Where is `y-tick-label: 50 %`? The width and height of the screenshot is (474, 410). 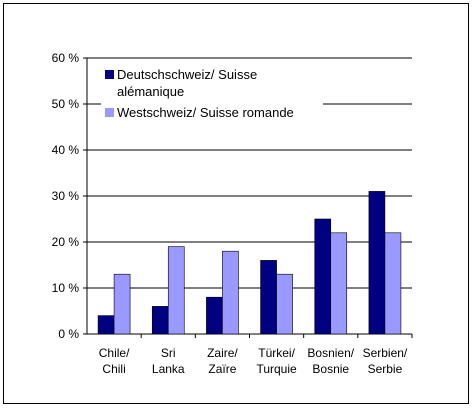
y-tick-label: 50 % is located at coordinates (66, 104).